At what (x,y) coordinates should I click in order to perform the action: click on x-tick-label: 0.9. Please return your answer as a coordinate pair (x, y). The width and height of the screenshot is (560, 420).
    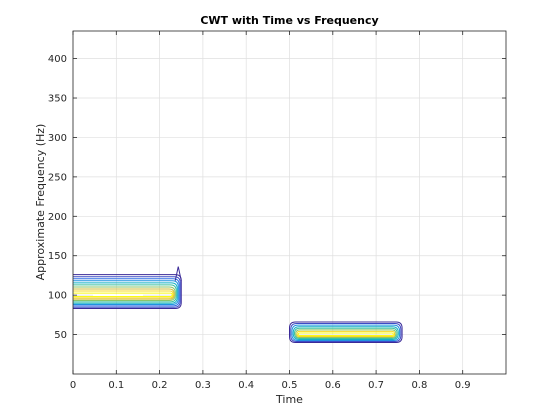
    Looking at the image, I should click on (463, 385).